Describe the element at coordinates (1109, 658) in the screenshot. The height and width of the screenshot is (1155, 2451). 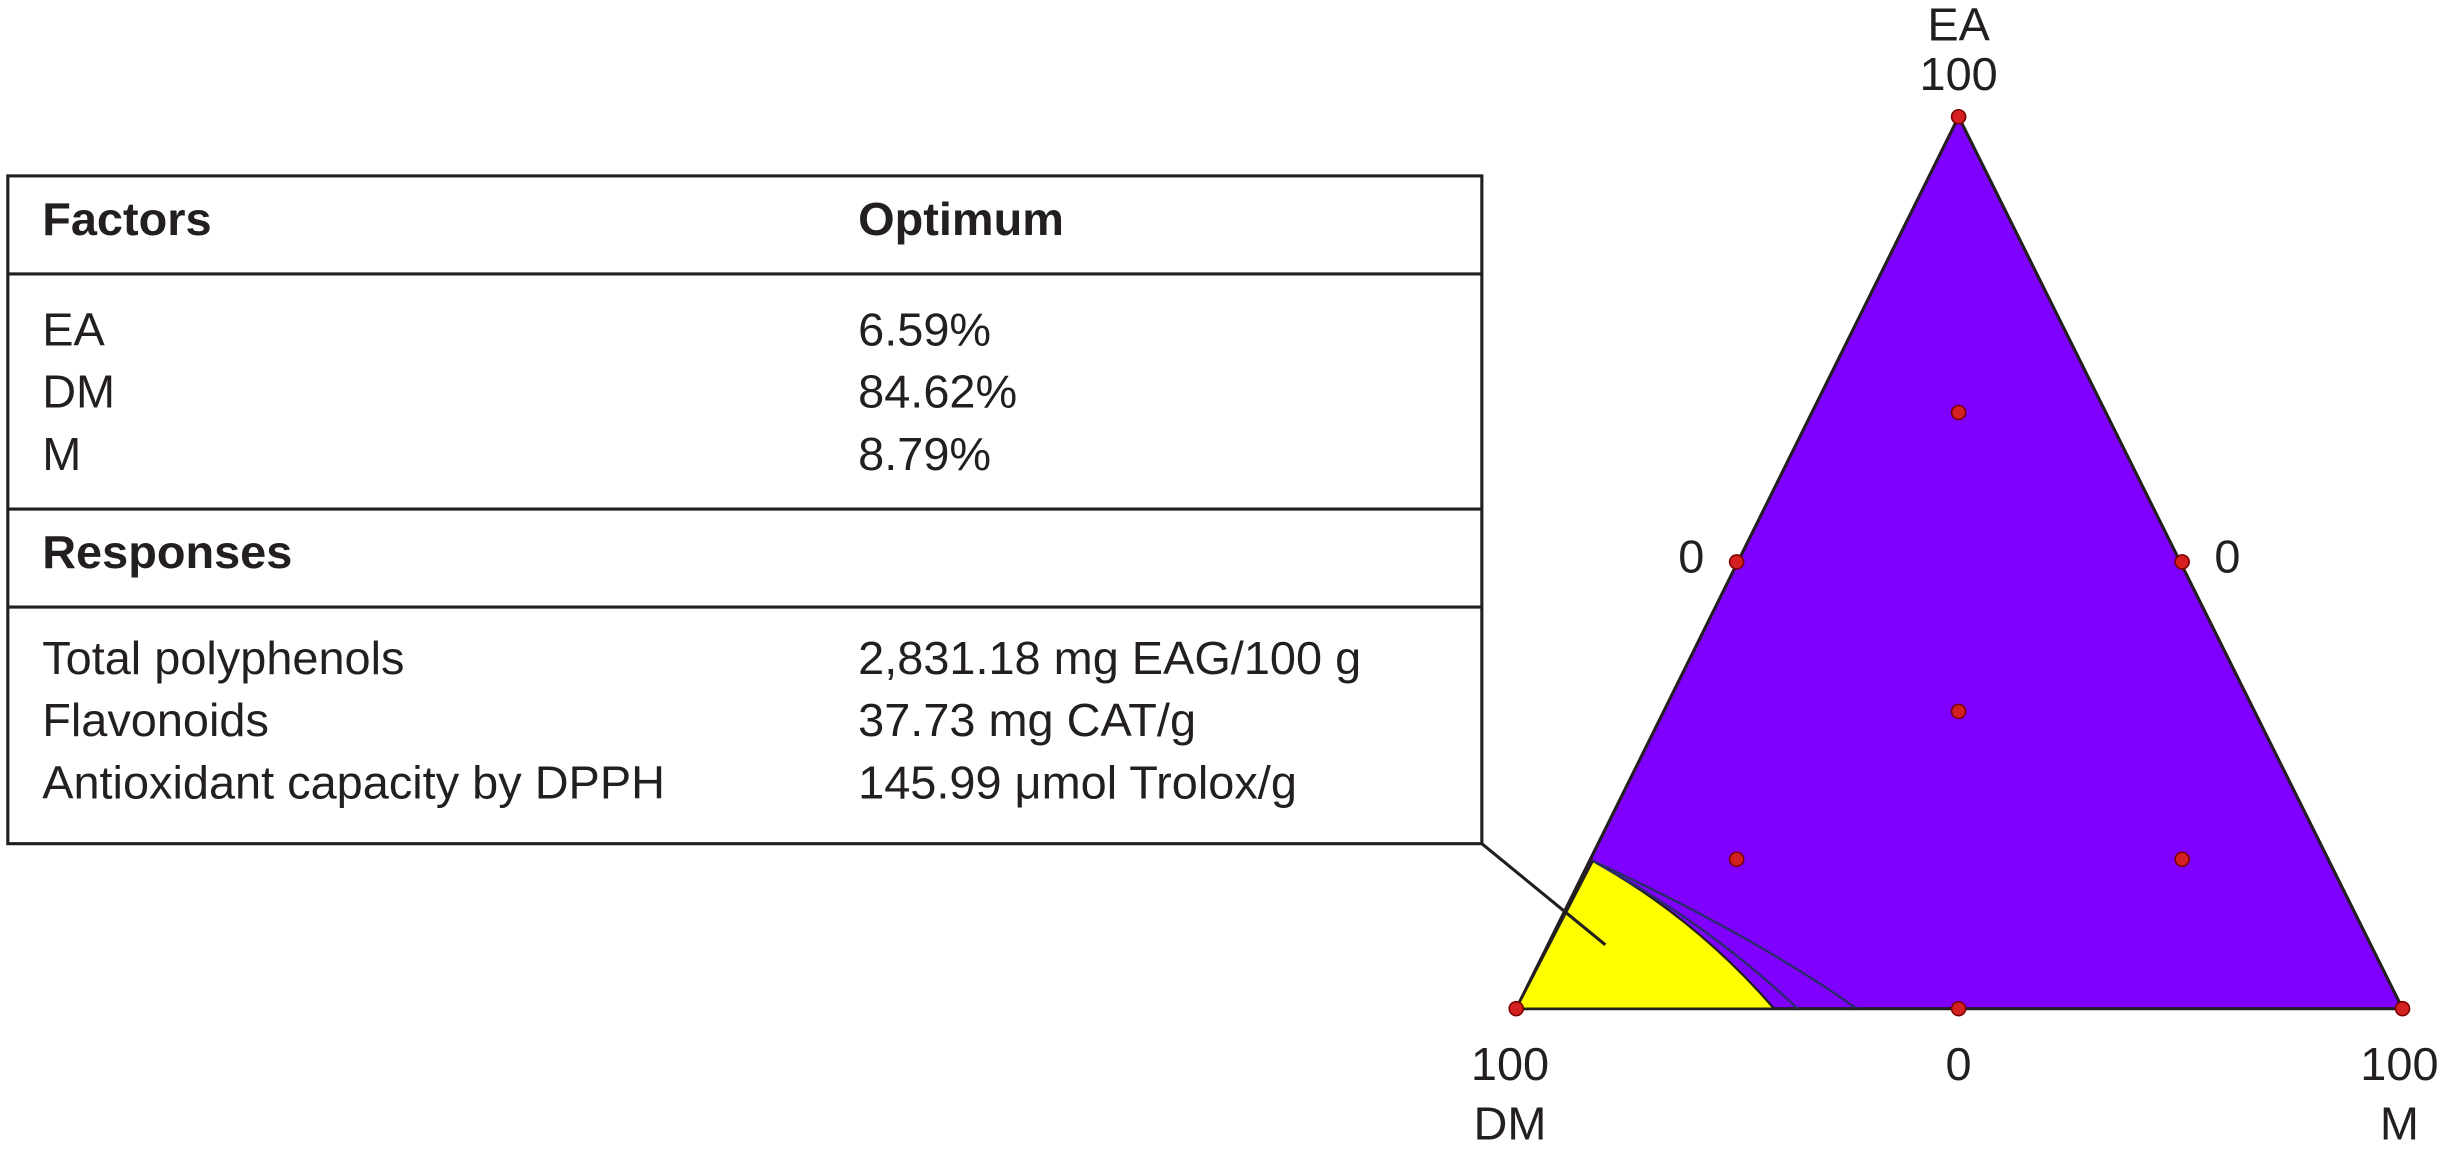
I see `response-value: 2,831.18 mg EAG/100 g` at that location.